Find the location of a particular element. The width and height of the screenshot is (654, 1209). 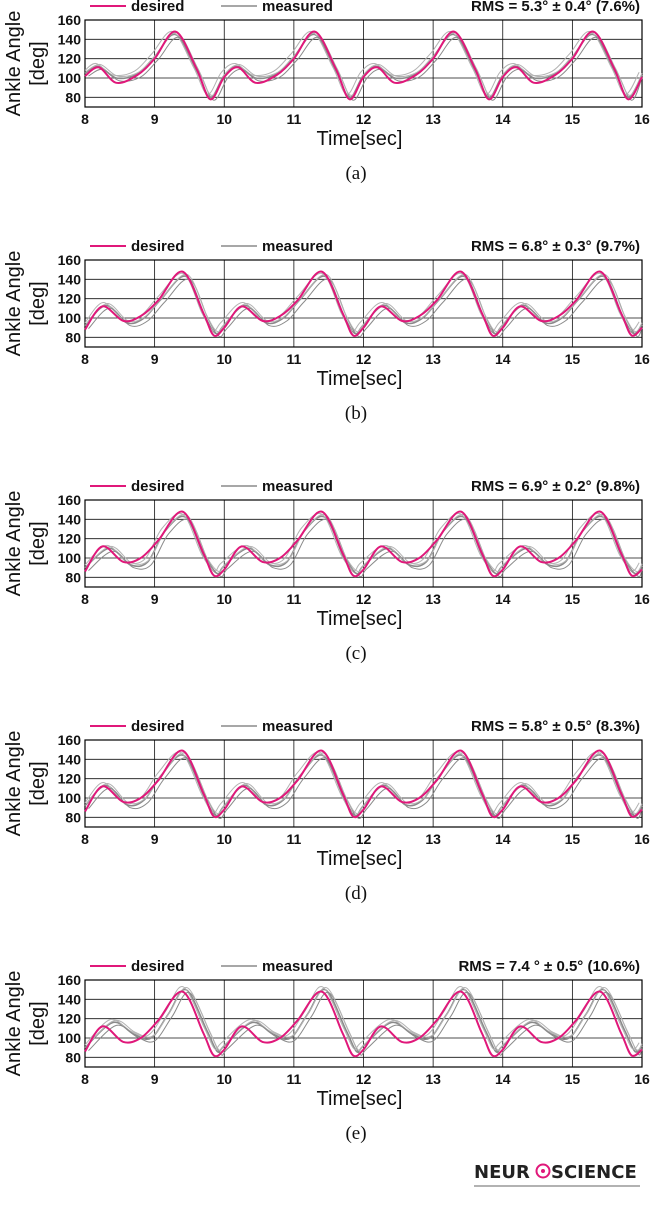

panel-caption: (e) is located at coordinates (355, 1133).